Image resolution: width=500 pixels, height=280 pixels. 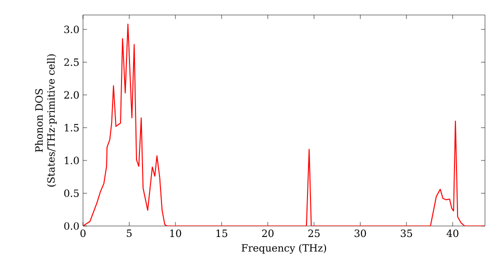 I want to click on x-tick-label: 40, so click(x=452, y=234).